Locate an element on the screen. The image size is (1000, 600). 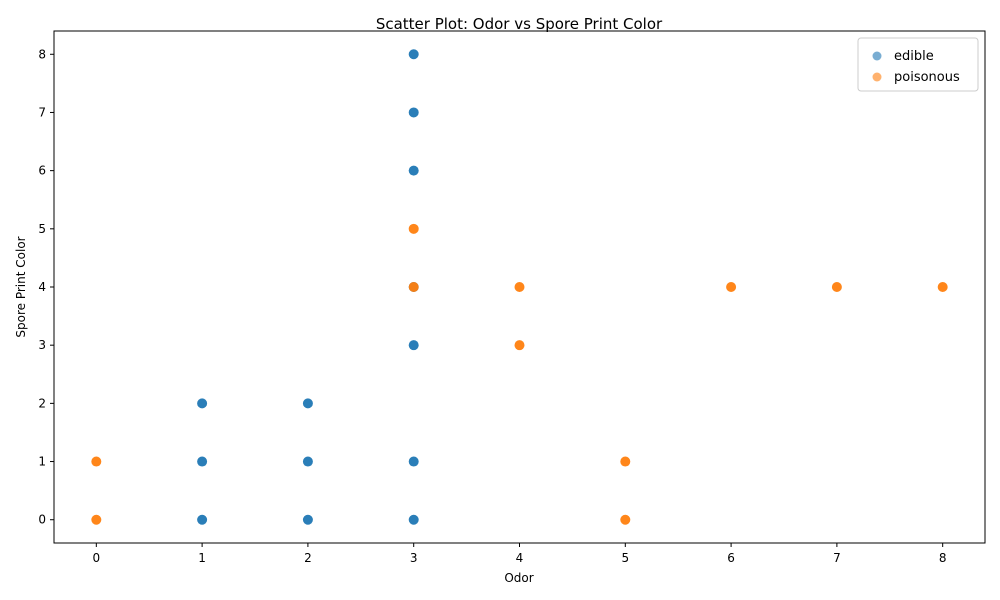
y-tick-label: 7 is located at coordinates (42, 112).